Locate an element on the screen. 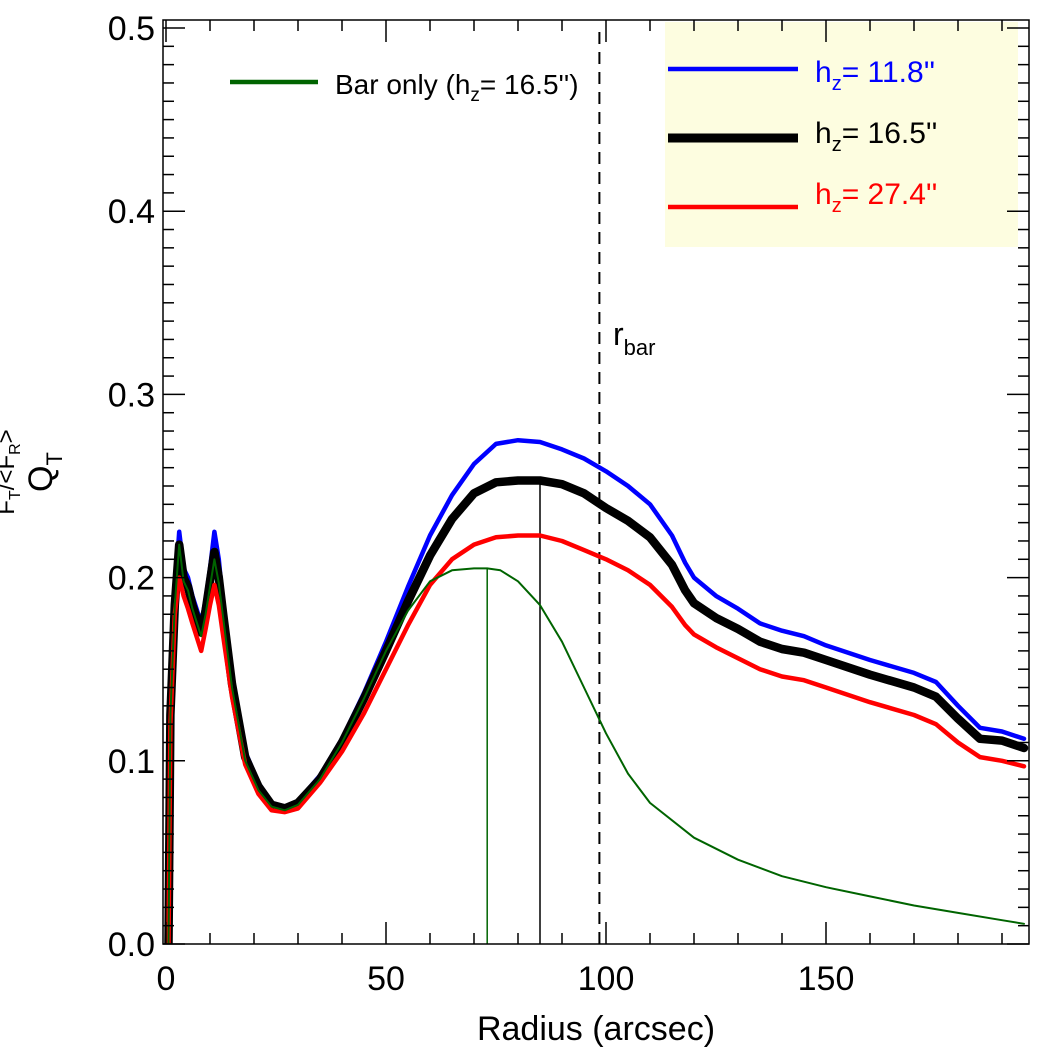  y-tick-label: 0.5 is located at coordinates (131, 29).